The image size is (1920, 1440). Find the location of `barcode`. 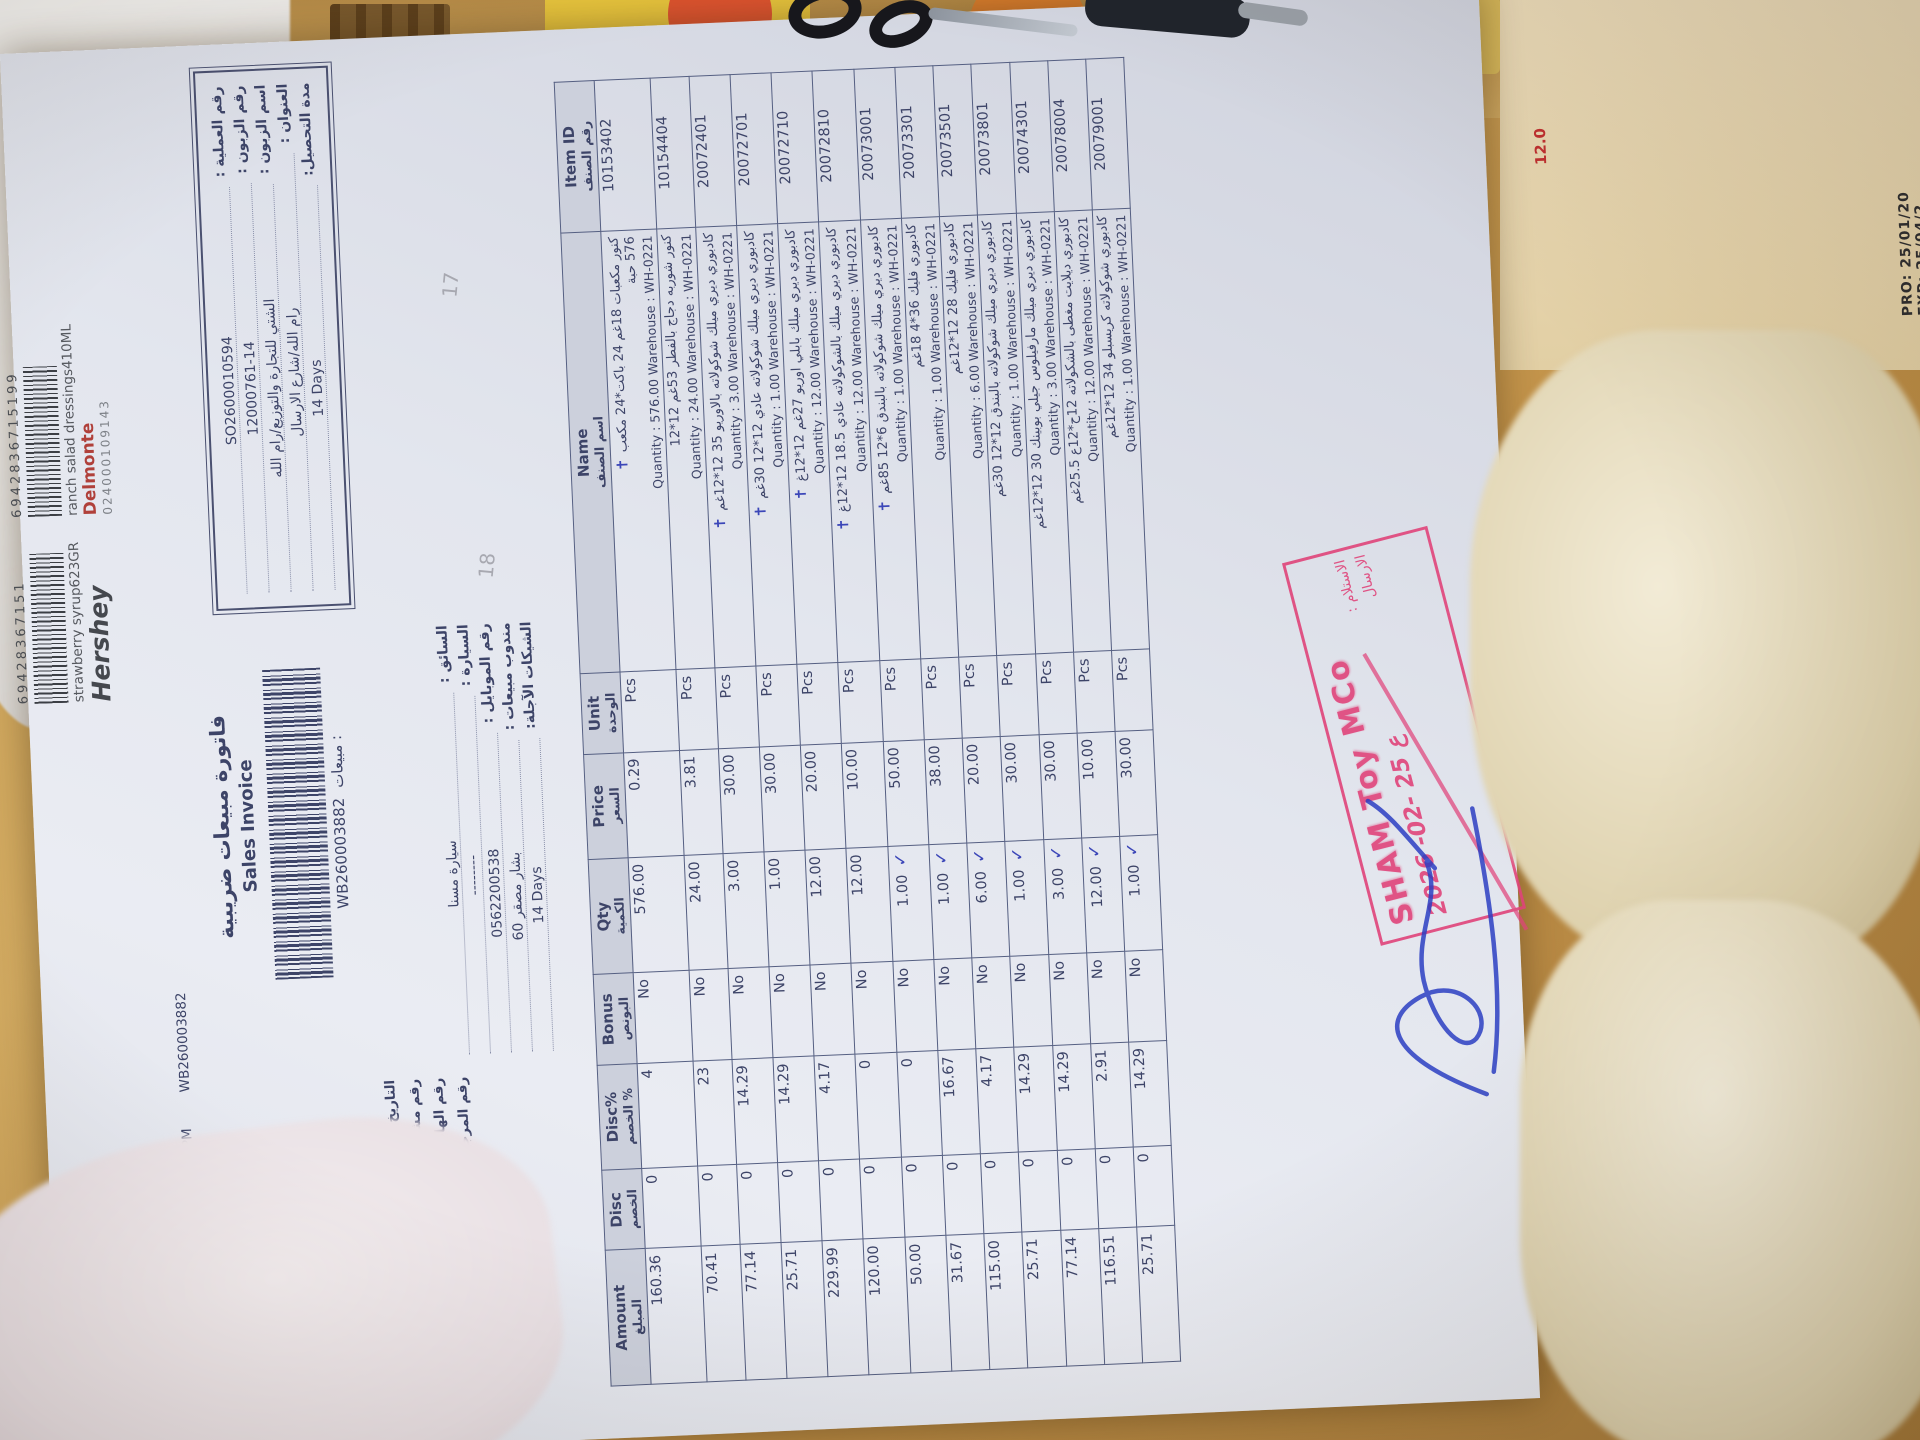

barcode is located at coordinates (298, 823).